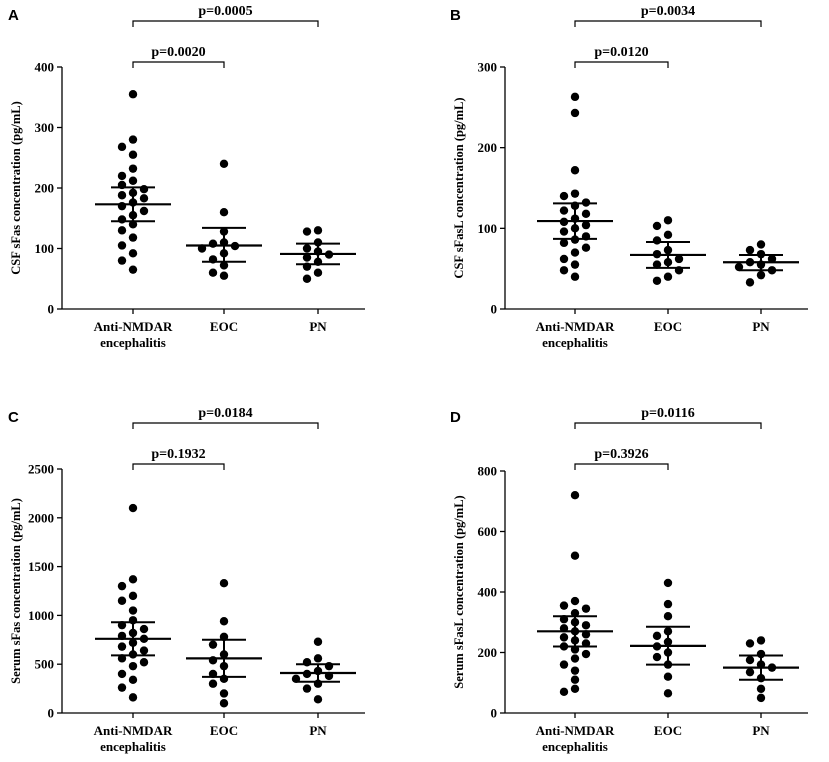 The image size is (829, 762). I want to click on y-tick-label: 500, so click(45, 664).